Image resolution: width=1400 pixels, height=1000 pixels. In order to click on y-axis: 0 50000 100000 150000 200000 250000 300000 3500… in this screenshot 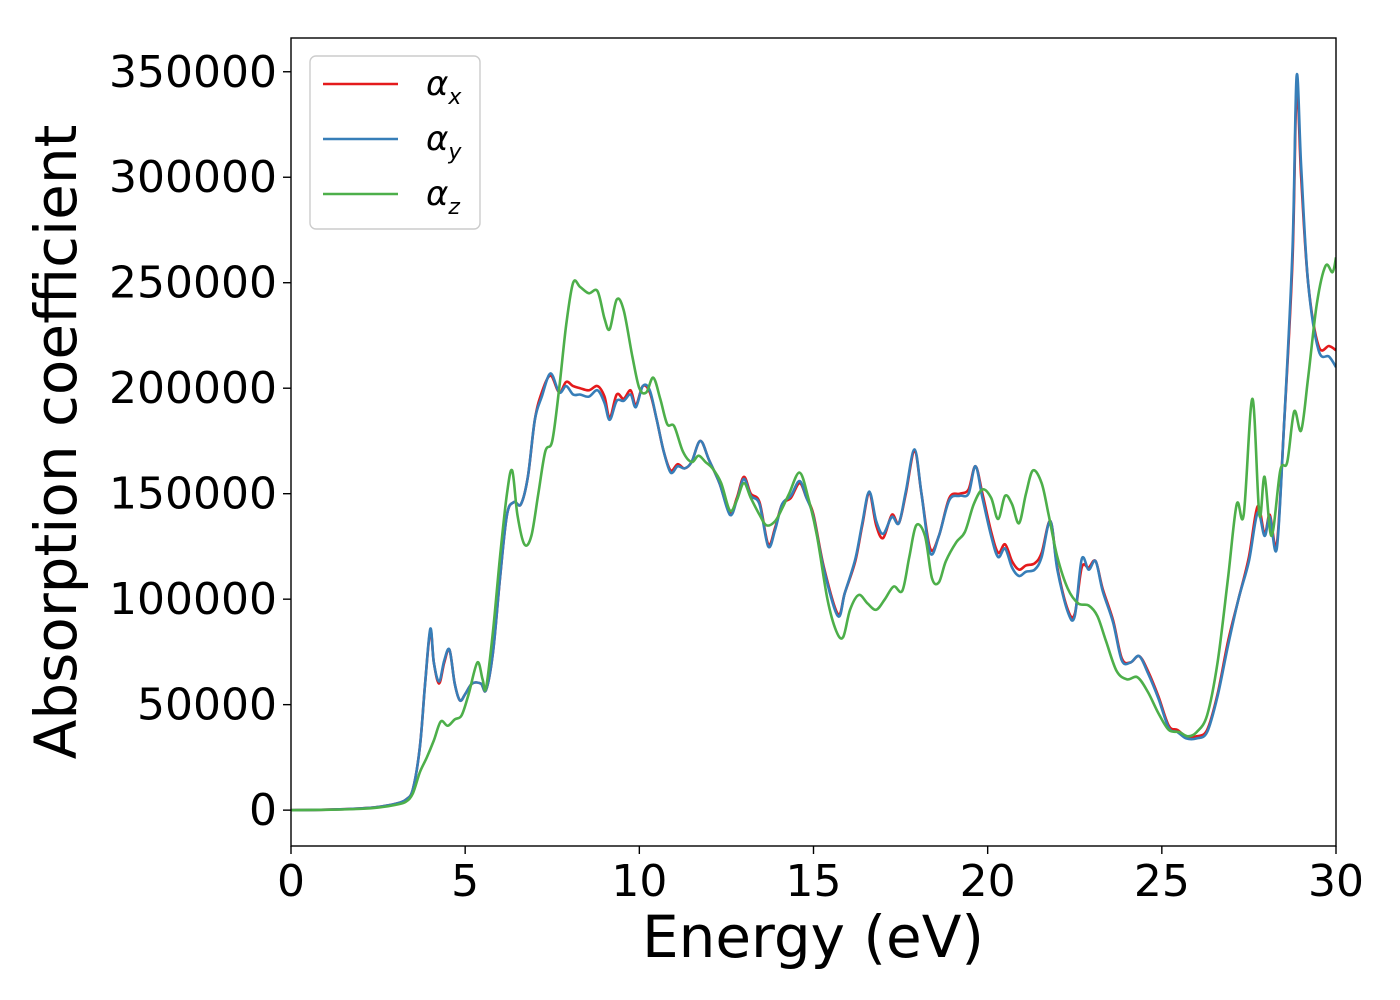, I will do `click(200, 441)`.